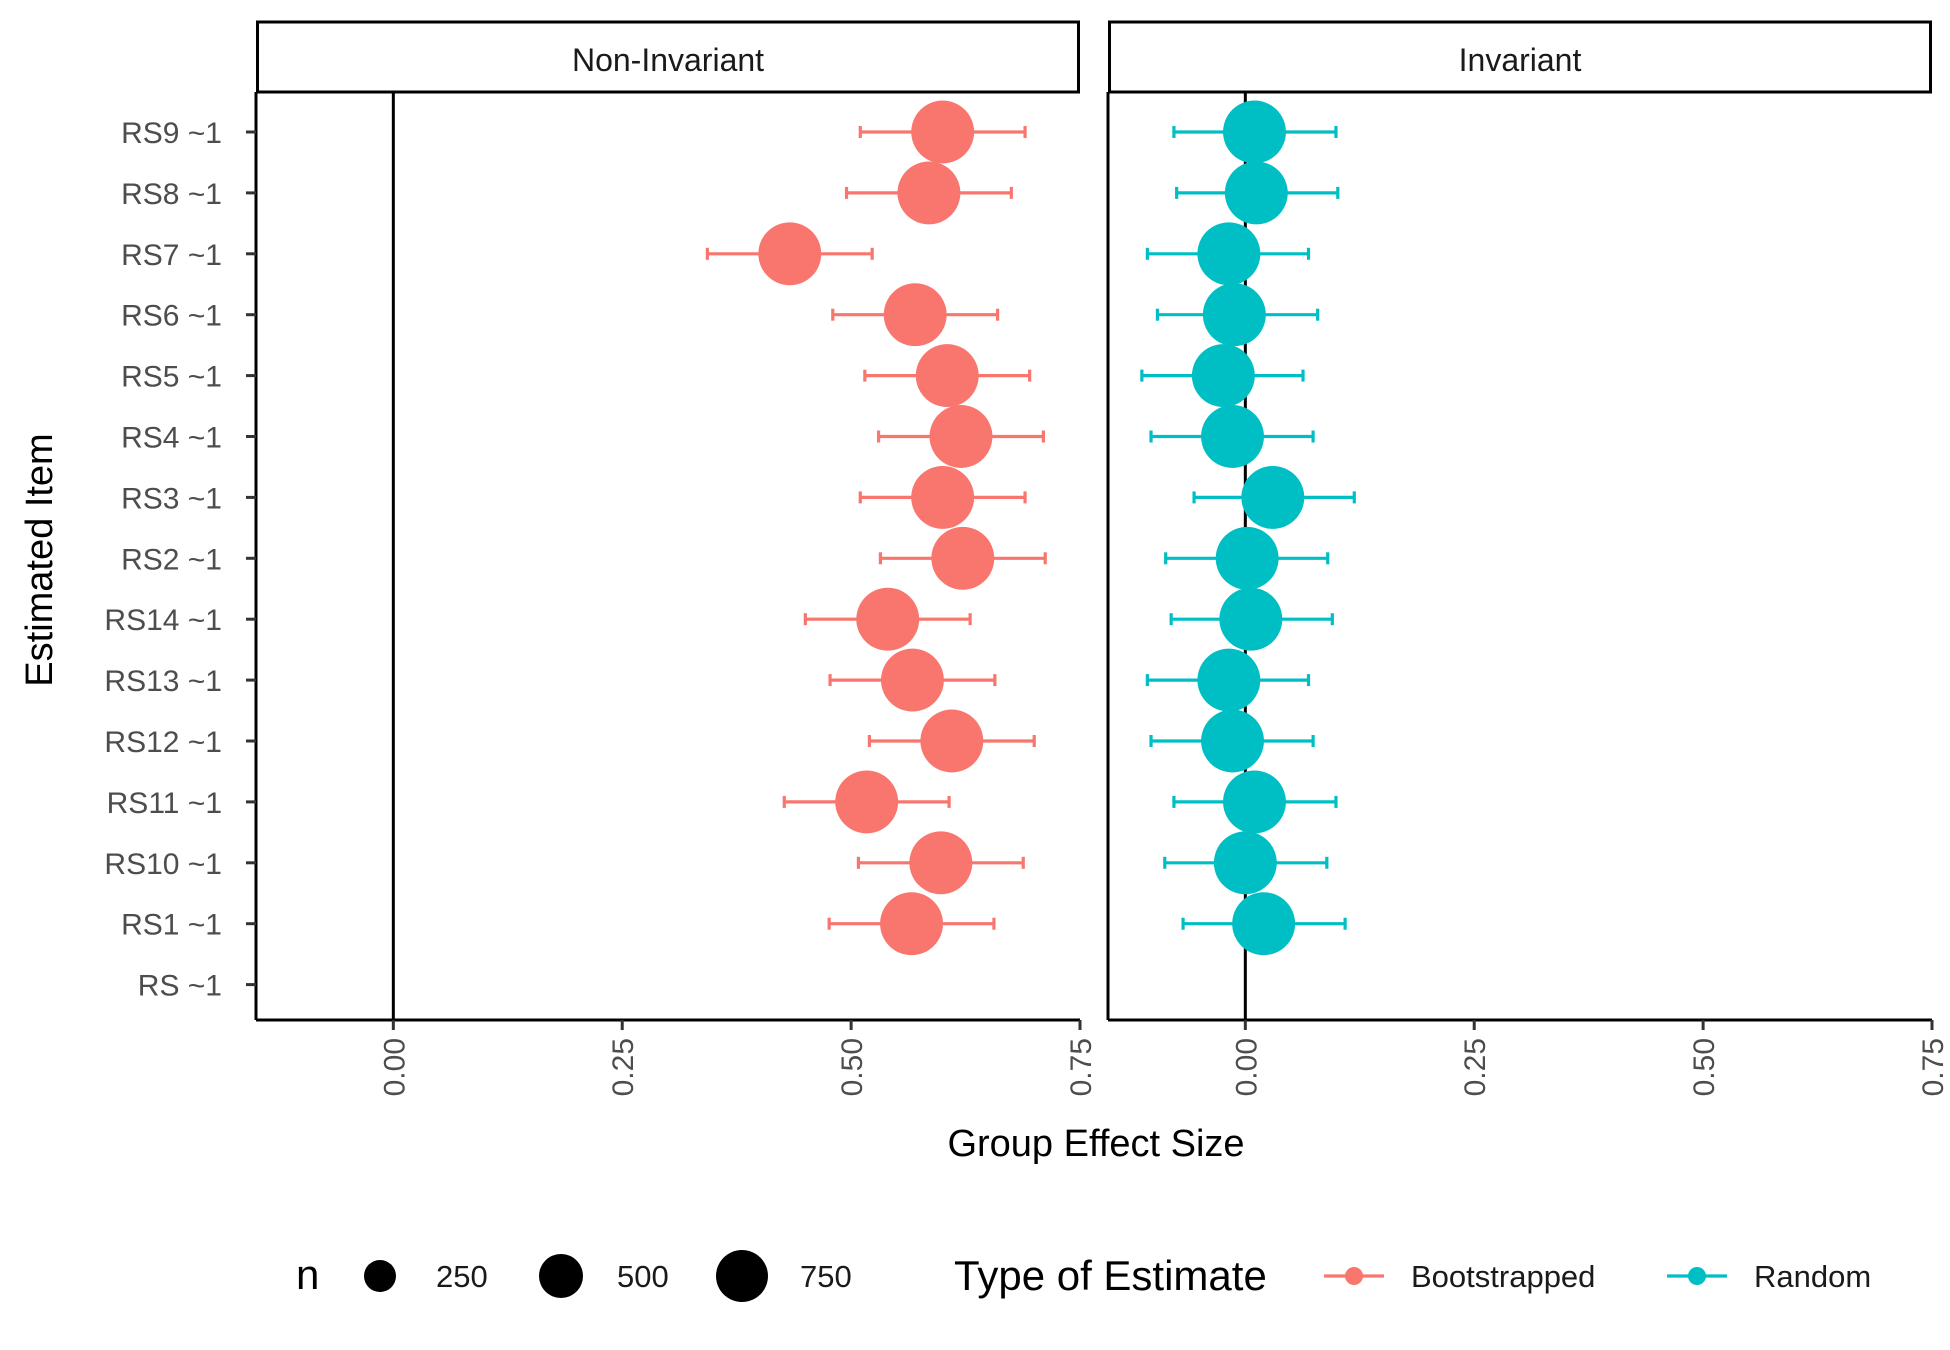 The width and height of the screenshot is (1950, 1350). What do you see at coordinates (1520, 60) in the screenshot?
I see `facet-strip-label: Invariant` at bounding box center [1520, 60].